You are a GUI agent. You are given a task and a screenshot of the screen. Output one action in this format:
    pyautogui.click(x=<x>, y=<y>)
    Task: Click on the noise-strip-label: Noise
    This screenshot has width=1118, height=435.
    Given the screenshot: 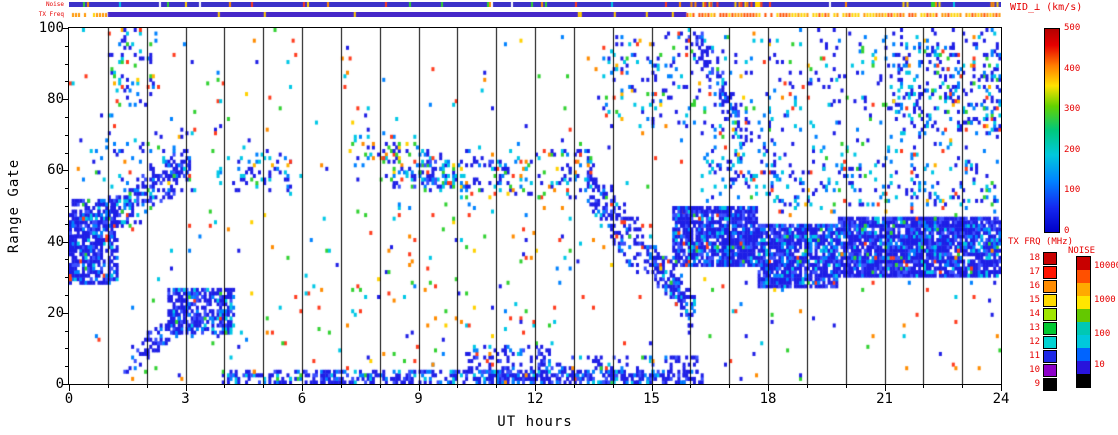 What is the action you would take?
    pyautogui.click(x=54, y=4)
    